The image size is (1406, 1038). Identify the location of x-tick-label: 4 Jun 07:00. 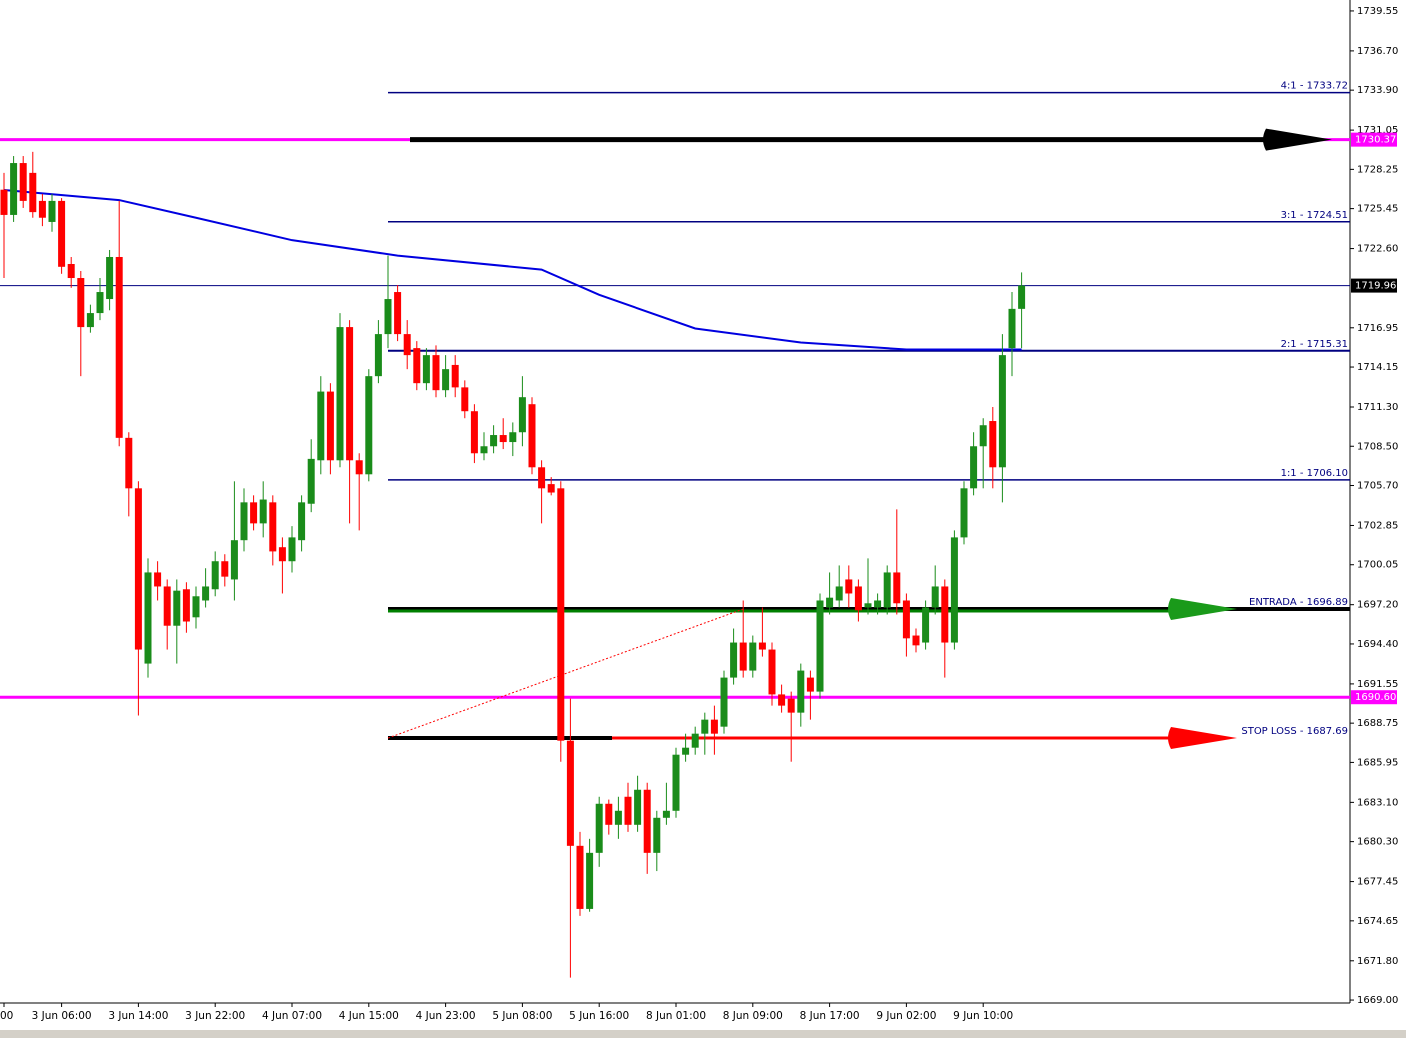
(292, 1016).